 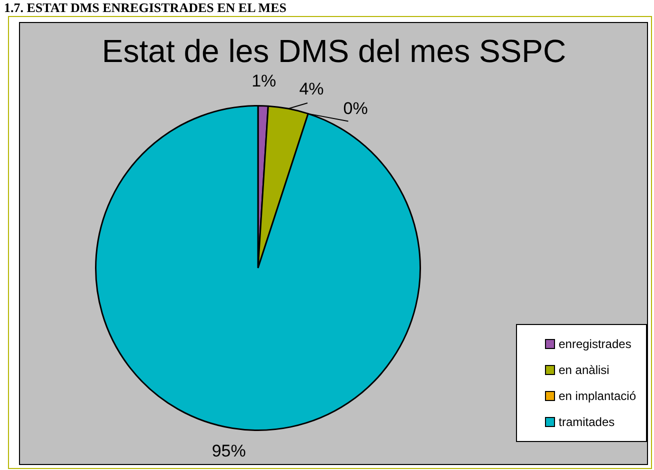 I want to click on legend-label: en anàlisi, so click(x=584, y=370).